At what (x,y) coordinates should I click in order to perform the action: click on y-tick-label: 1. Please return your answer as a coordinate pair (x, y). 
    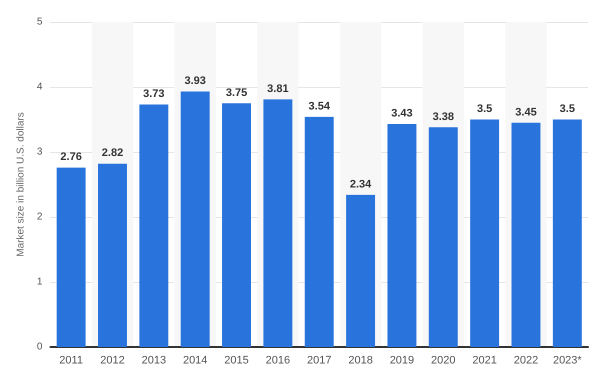
    Looking at the image, I should click on (39, 282).